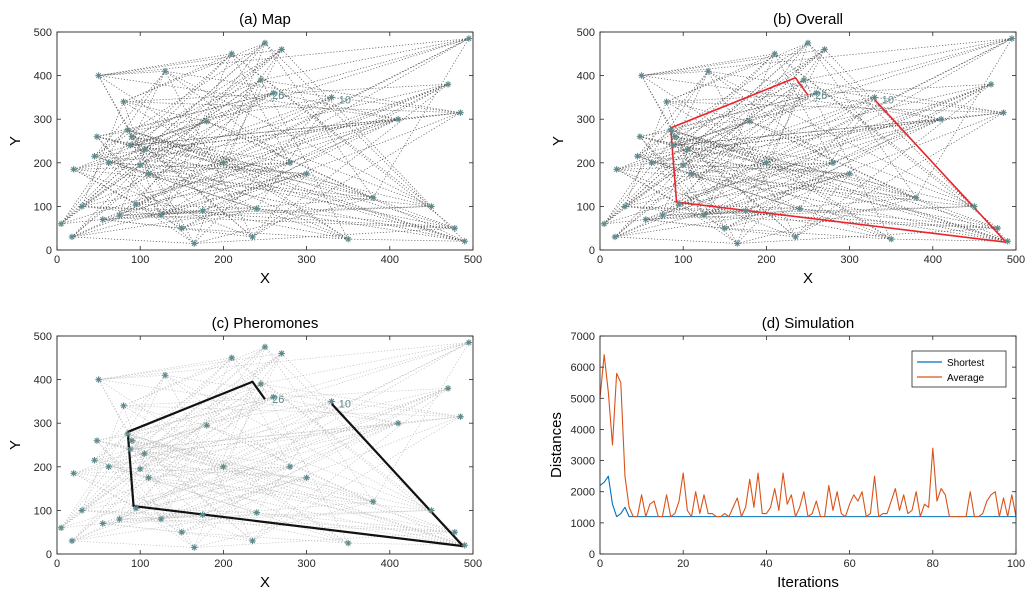 This screenshot has height=601, width=1027. What do you see at coordinates (473, 260) in the screenshot?
I see `x-tick-label: 500` at bounding box center [473, 260].